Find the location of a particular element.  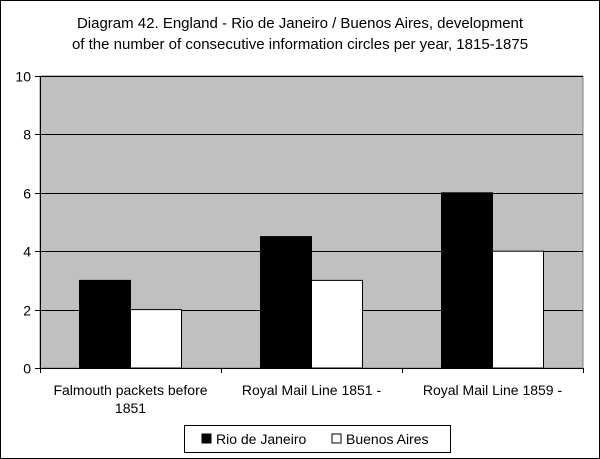

legend-label: Rio de Janeiro is located at coordinates (261, 439).